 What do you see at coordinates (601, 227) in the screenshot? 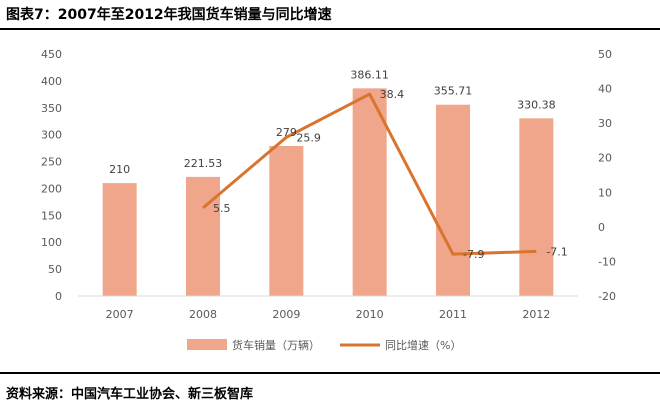
I see `y-right-tick-label: 0` at bounding box center [601, 227].